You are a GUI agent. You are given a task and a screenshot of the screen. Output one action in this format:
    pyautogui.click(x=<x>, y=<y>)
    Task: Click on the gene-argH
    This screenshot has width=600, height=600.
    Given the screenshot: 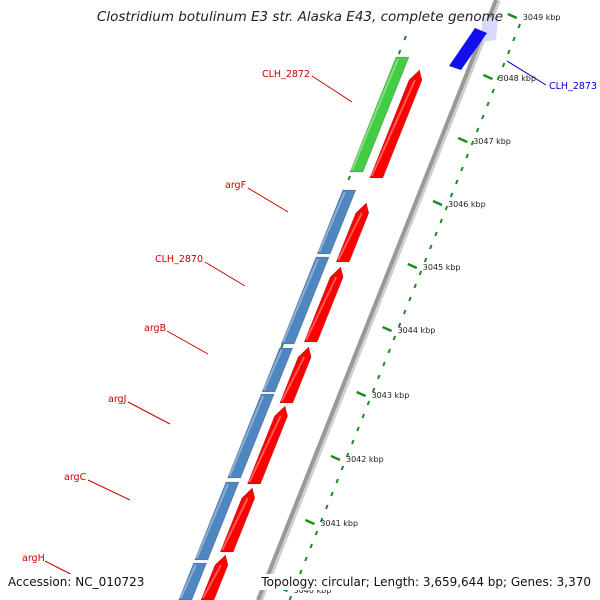 What is the action you would take?
    pyautogui.click(x=193, y=581)
    